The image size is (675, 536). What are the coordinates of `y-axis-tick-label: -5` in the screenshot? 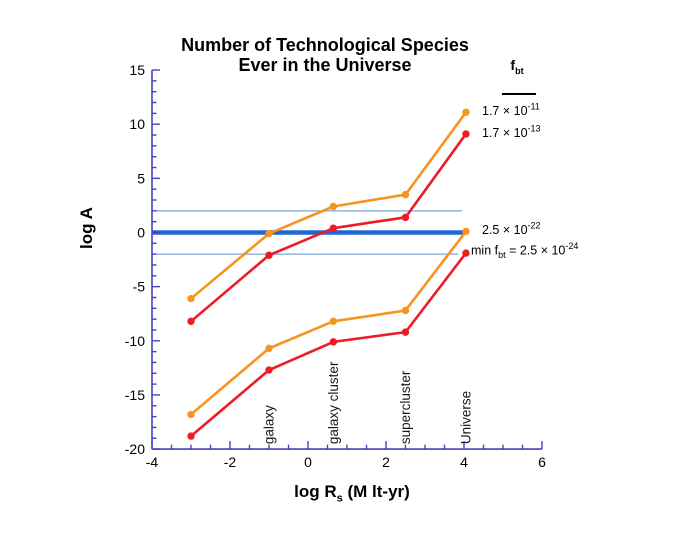 It's located at (139, 287).